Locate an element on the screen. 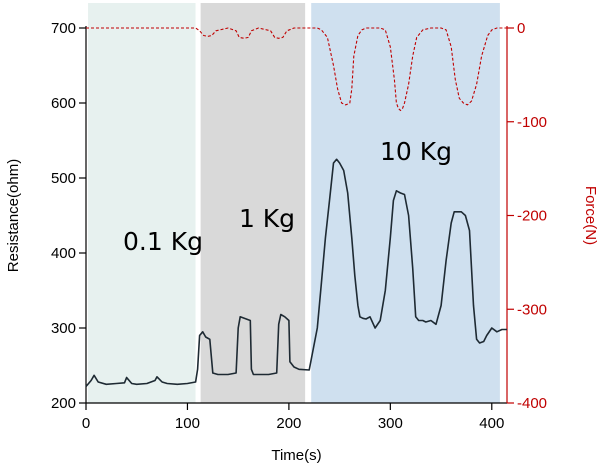 The height and width of the screenshot is (467, 602). left-y-tick-label: 600 is located at coordinates (63, 103).